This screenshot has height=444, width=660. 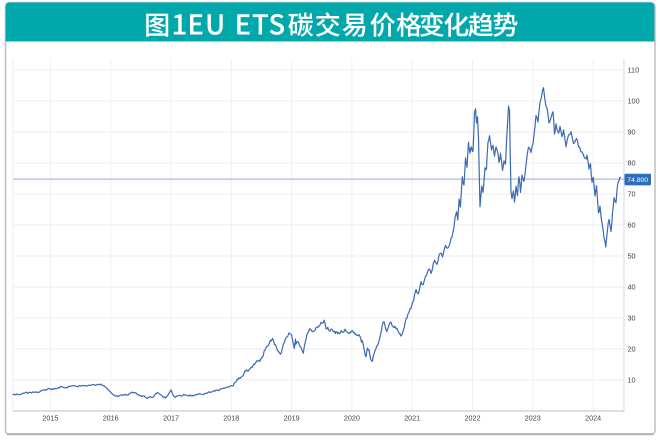 What do you see at coordinates (632, 256) in the screenshot?
I see `svg-text: 50` at bounding box center [632, 256].